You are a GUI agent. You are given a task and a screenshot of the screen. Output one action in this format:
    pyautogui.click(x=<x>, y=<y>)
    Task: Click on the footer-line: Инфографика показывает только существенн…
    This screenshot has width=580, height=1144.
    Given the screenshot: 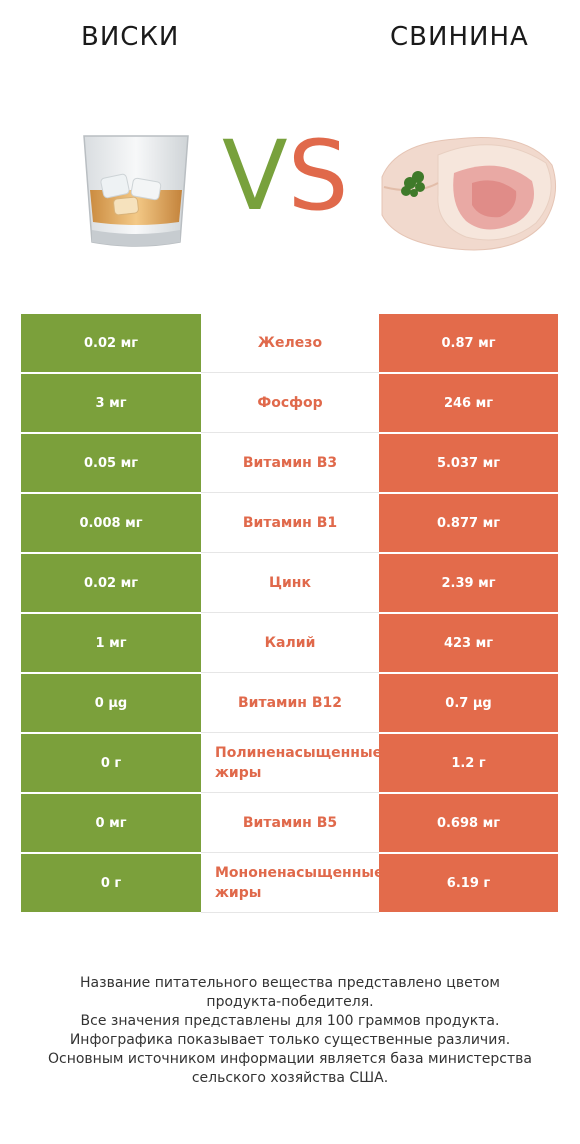 What is the action you would take?
    pyautogui.click(x=290, y=1040)
    